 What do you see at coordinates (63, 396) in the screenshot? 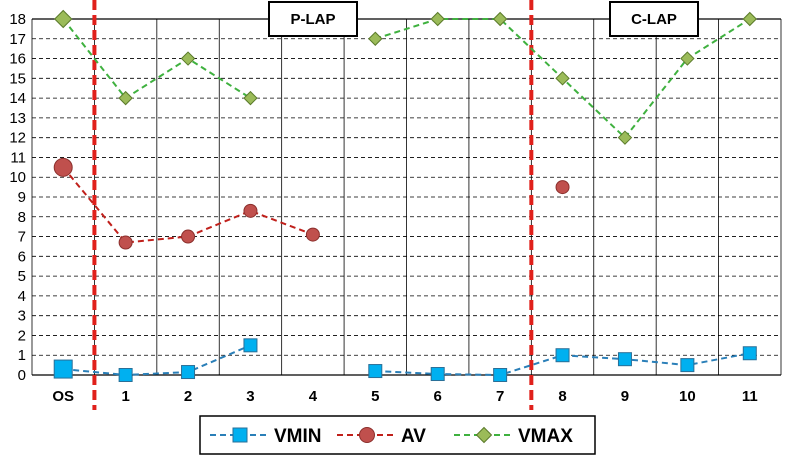
I see `x-tick-label: OS` at bounding box center [63, 396].